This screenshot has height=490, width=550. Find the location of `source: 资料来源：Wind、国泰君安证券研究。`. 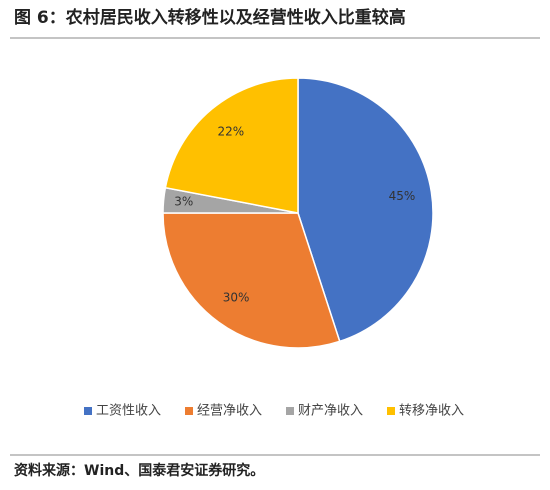

source: 资料来源：Wind、国泰君安证券研究。 is located at coordinates (139, 470).